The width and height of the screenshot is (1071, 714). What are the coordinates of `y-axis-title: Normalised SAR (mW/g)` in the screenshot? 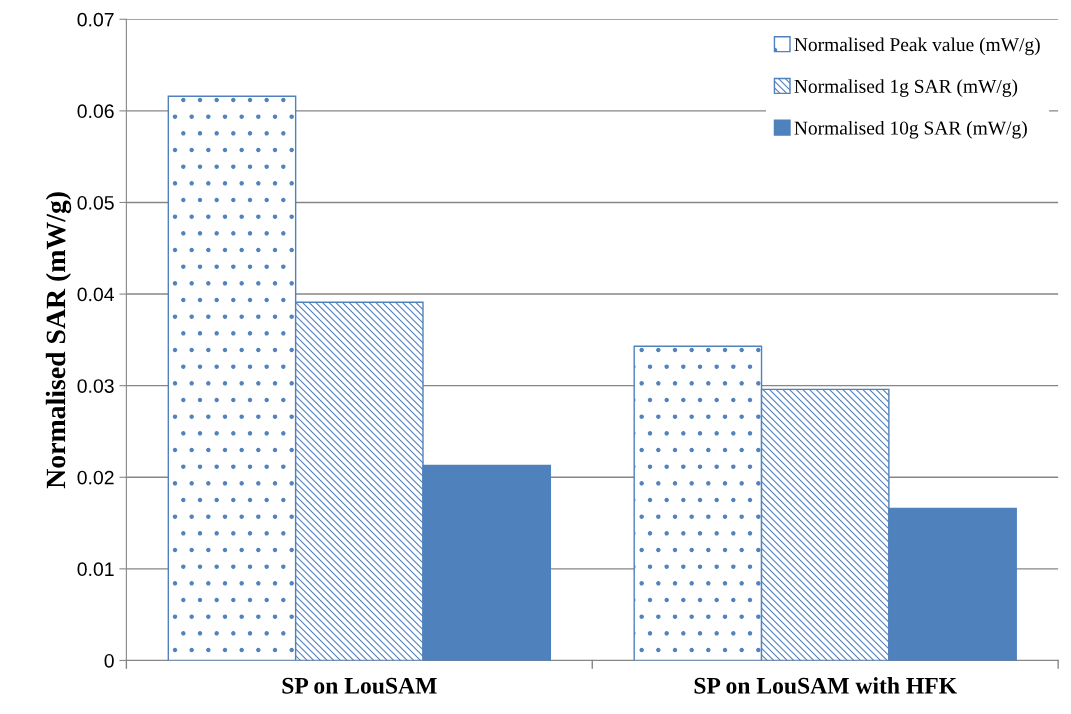 It's located at (58, 340).